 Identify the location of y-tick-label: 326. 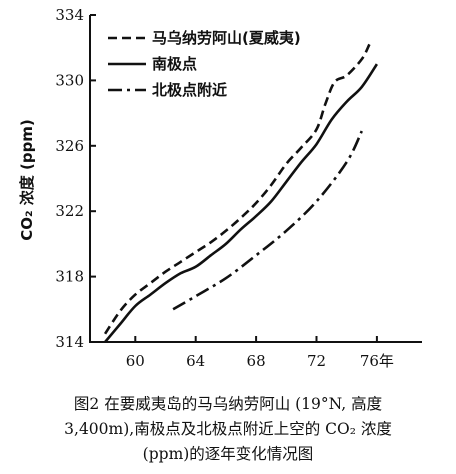
(69, 146).